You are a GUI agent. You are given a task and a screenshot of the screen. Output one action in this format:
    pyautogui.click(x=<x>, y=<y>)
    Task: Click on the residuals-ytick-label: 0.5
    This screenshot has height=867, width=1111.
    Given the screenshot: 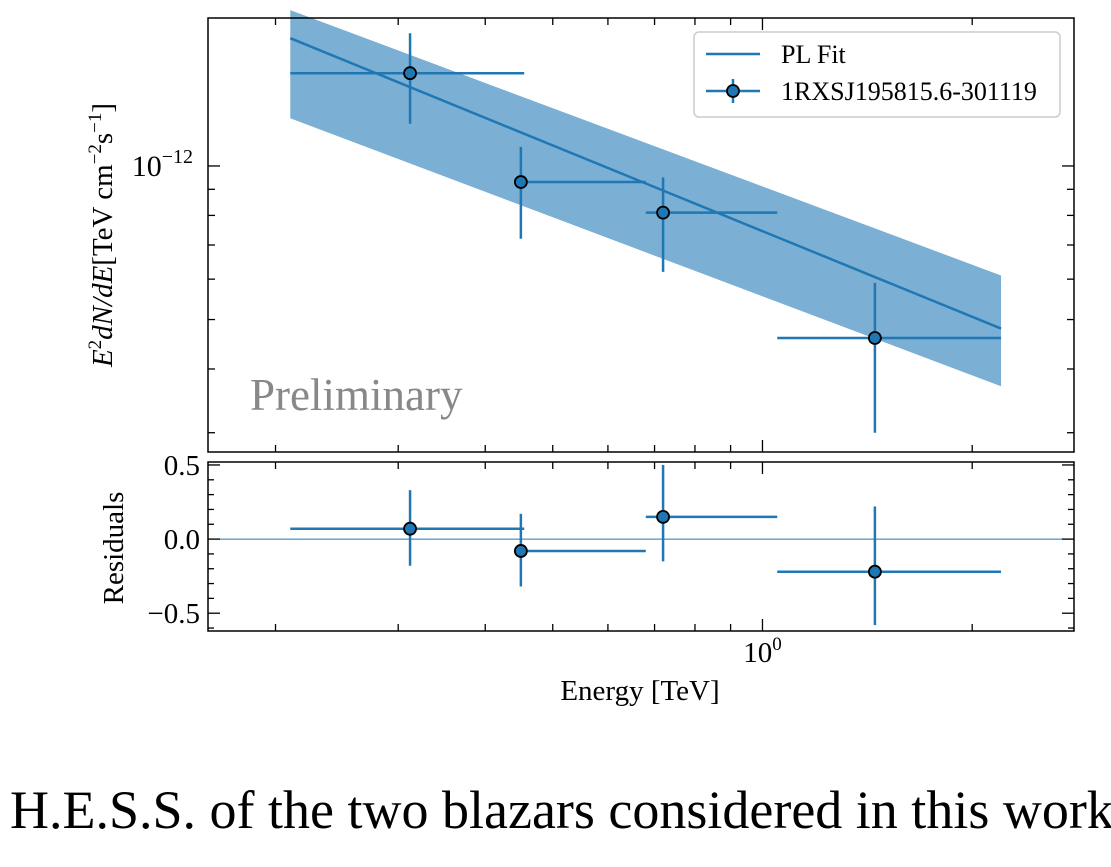 What is the action you would take?
    pyautogui.click(x=182, y=466)
    